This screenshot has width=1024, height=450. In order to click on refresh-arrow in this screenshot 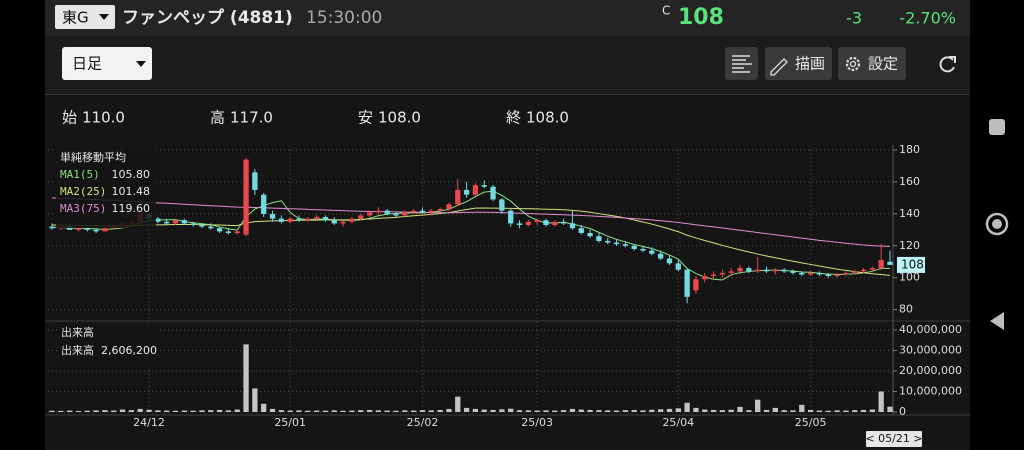, I will do `click(952, 59)`.